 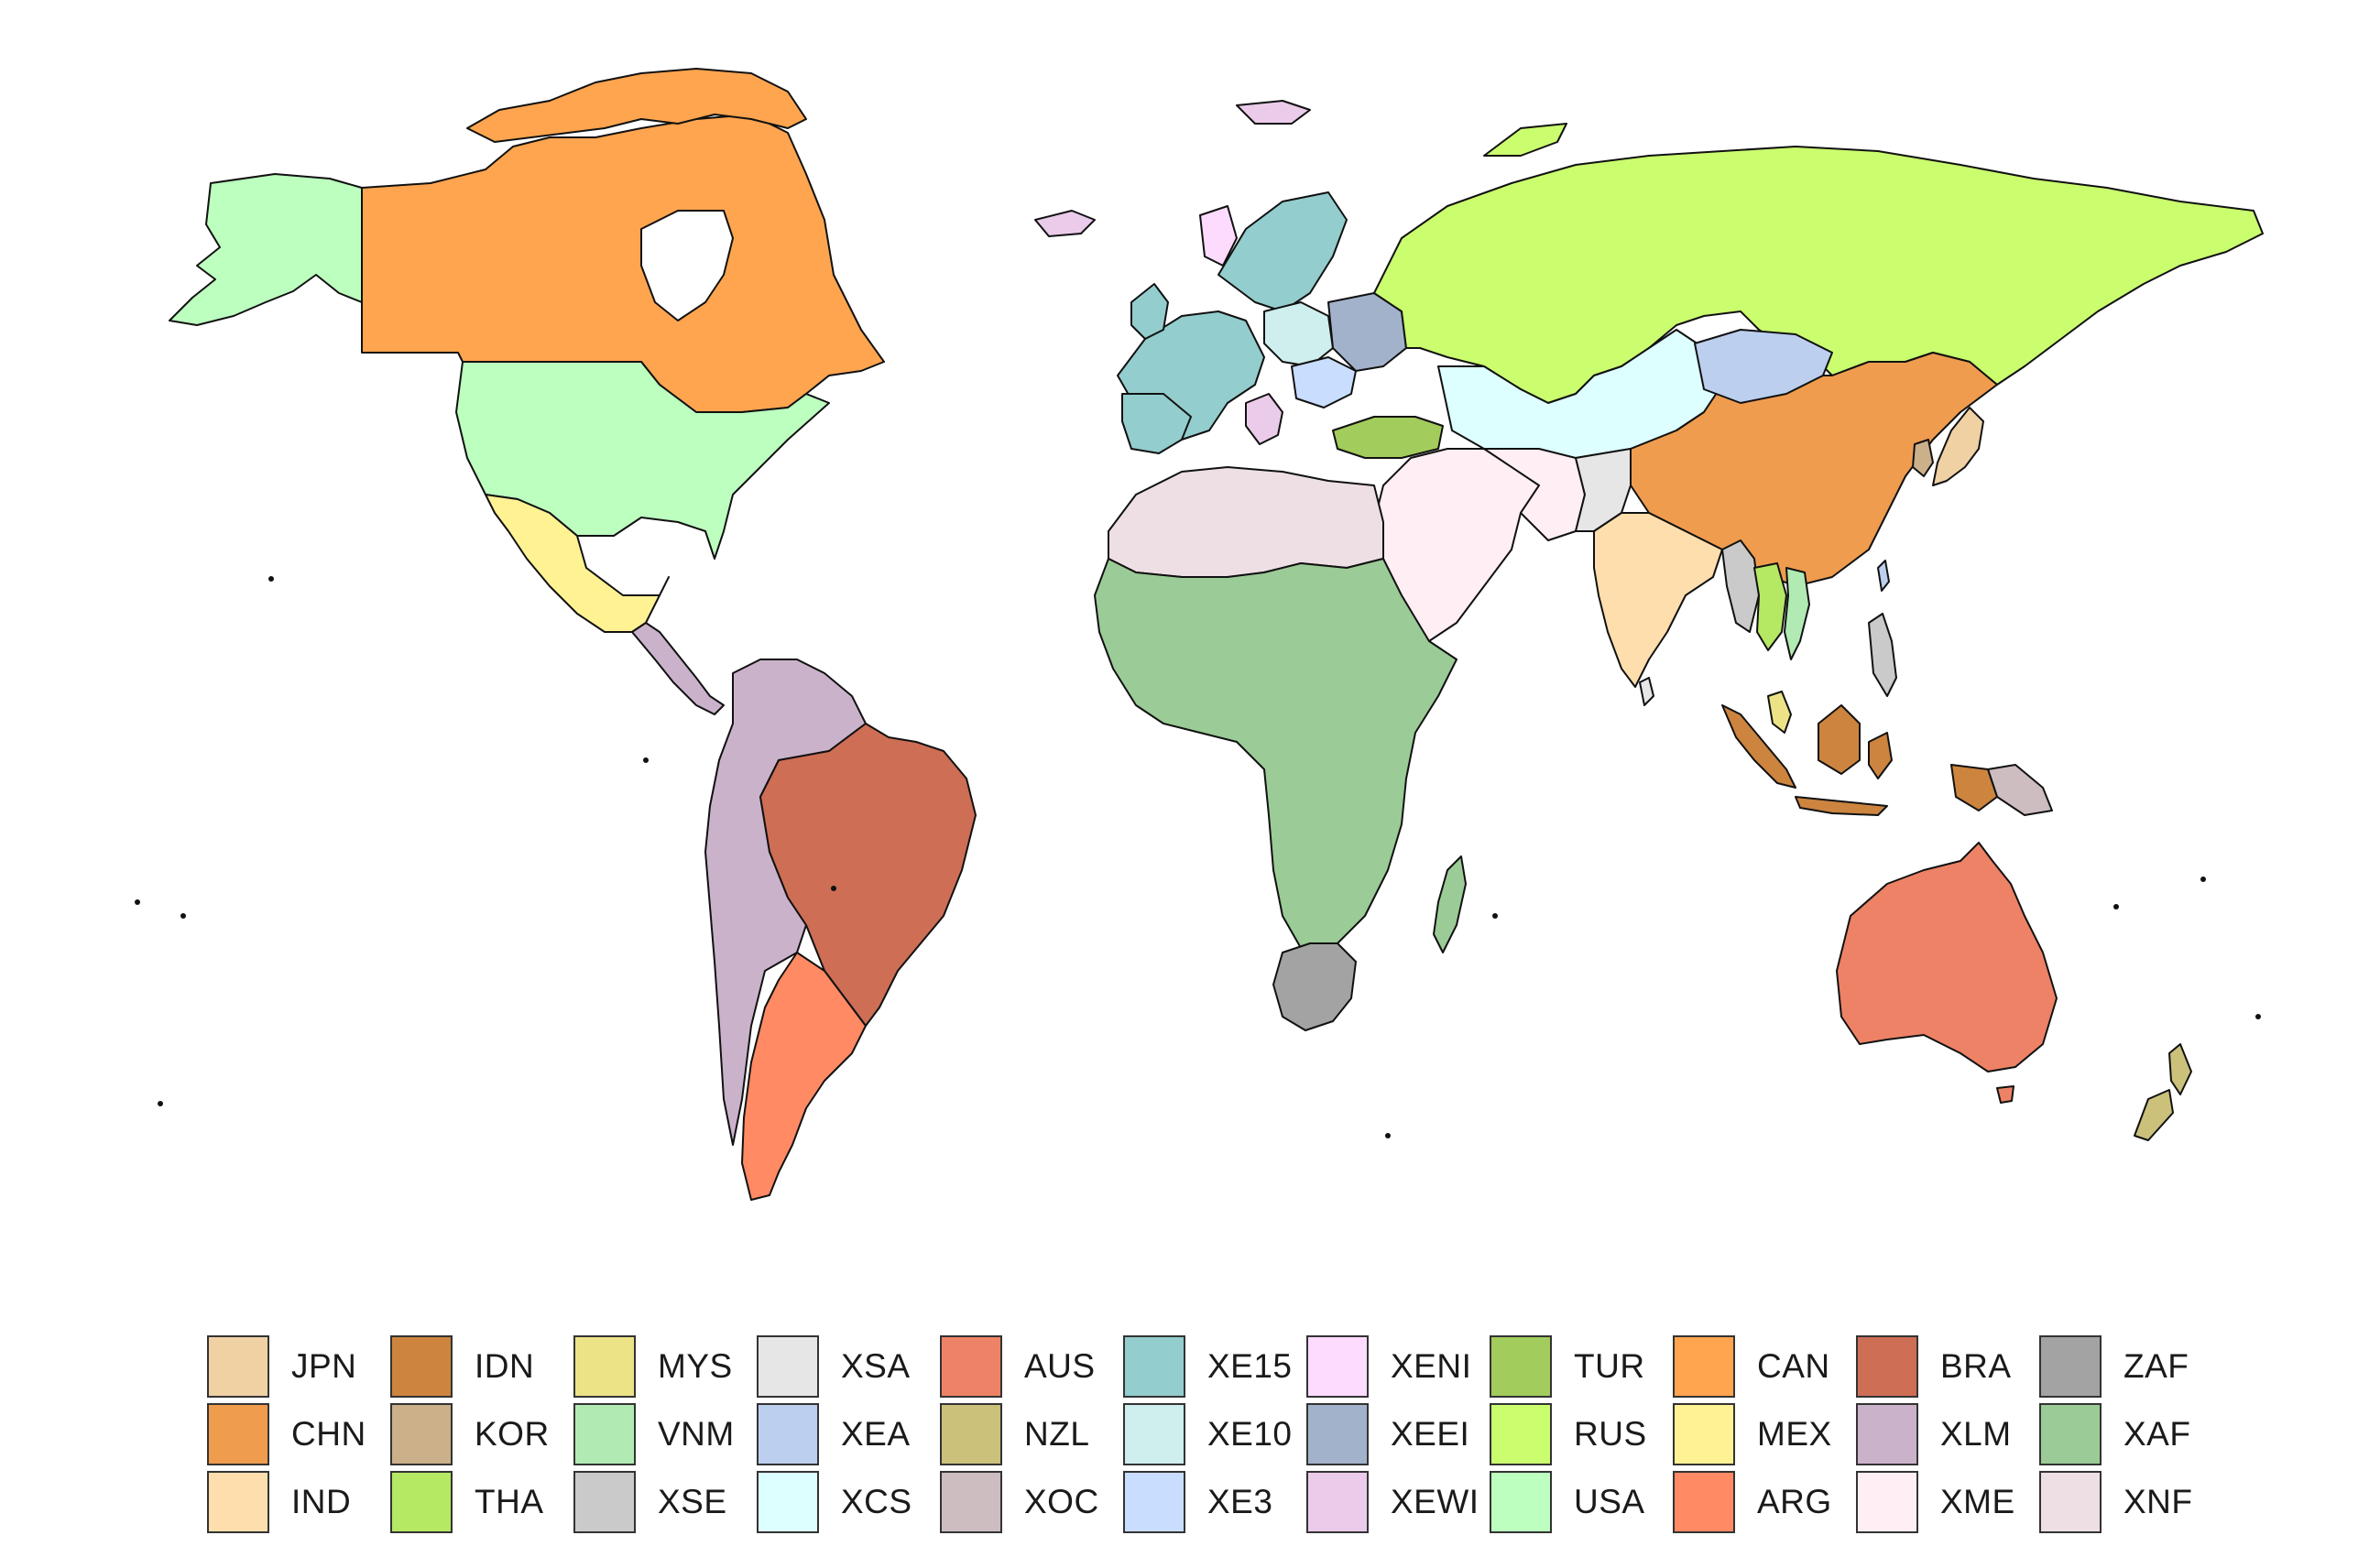 I want to click on region-ind, so click(x=1658, y=600).